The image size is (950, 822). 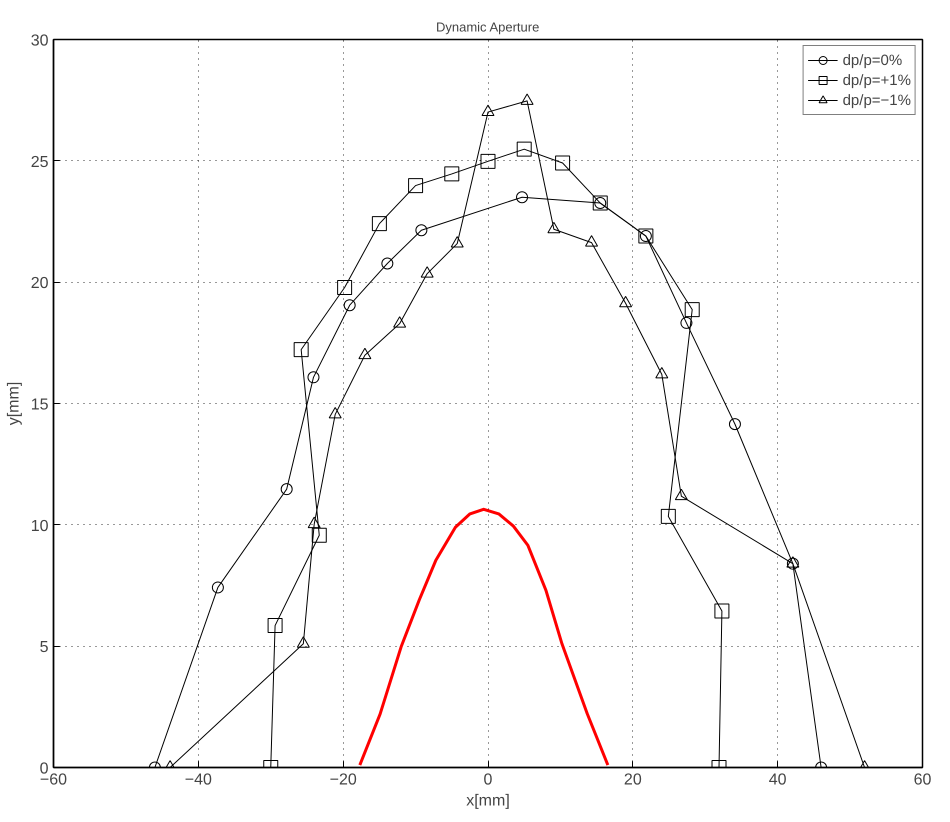 I want to click on line-series, so click(x=484, y=637).